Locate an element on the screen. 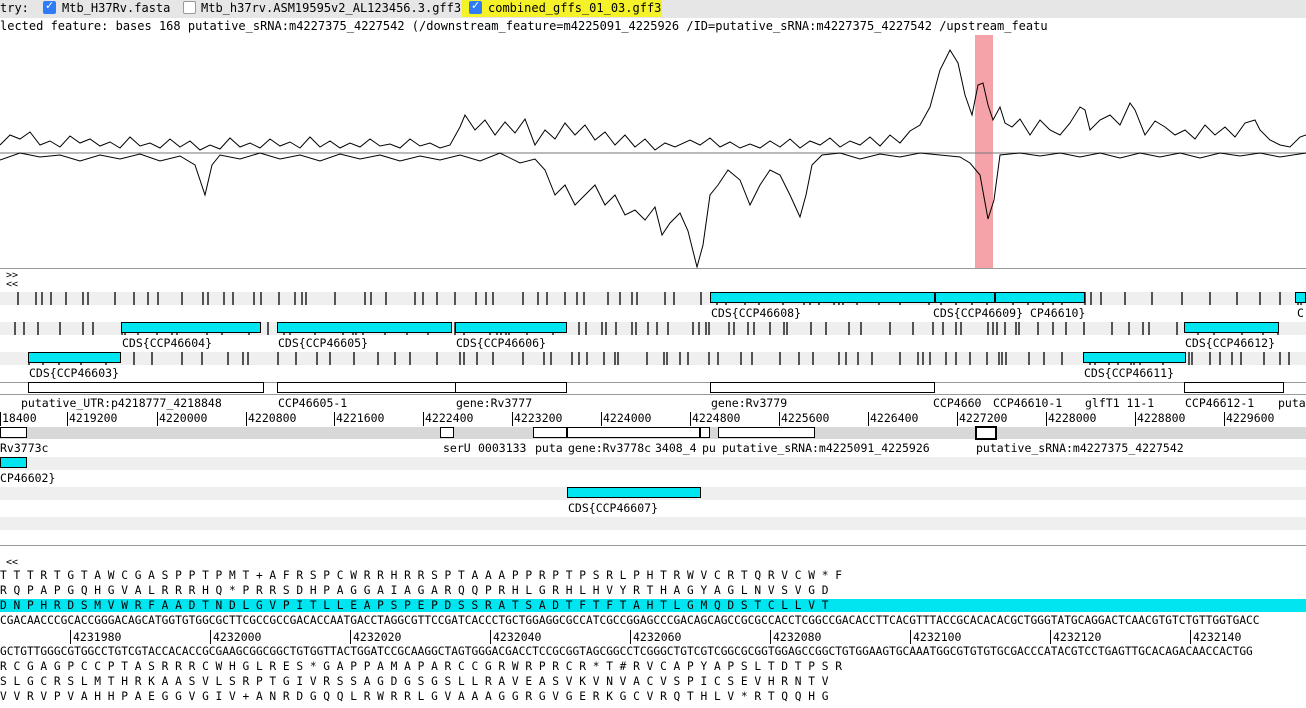 This screenshot has width=1306, height=708. sequence-ruler-label: 4232080 is located at coordinates (795, 637).